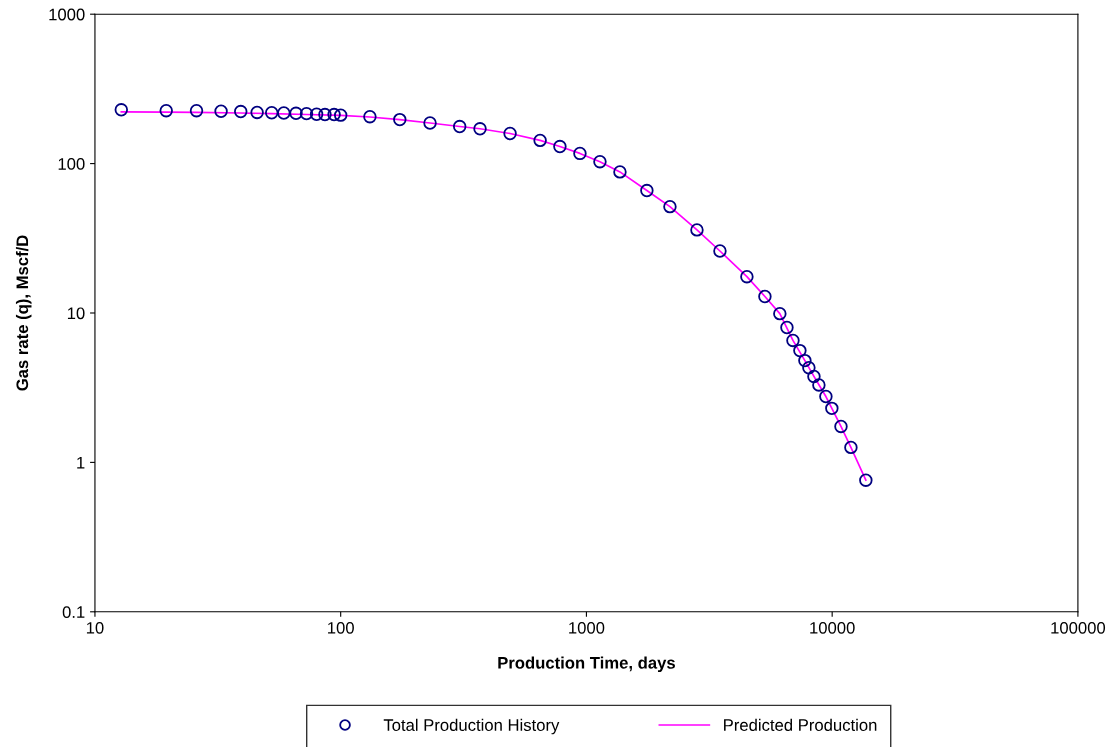 This screenshot has width=1117, height=747. I want to click on y-tick-label: 1000, so click(67, 14).